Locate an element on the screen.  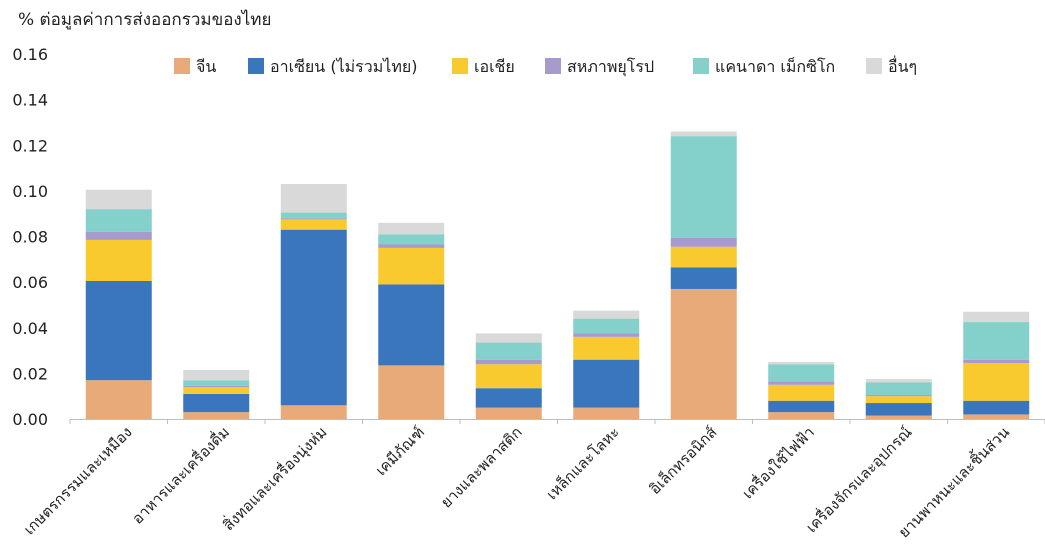
y-tick-label: 0.10 is located at coordinates (30, 191).